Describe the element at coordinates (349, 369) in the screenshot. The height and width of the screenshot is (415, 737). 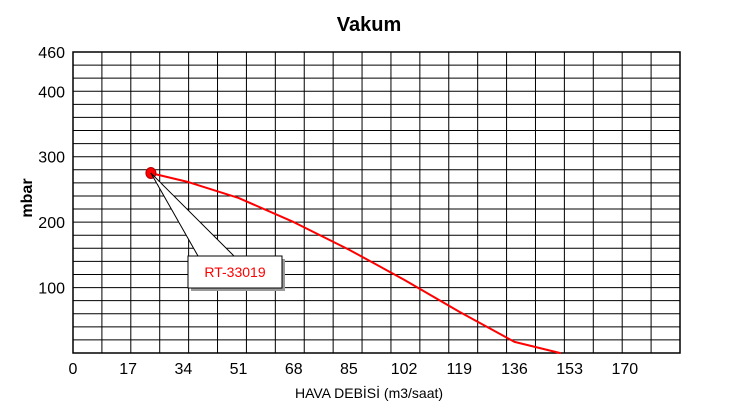
I see `x-tick-label: 85` at that location.